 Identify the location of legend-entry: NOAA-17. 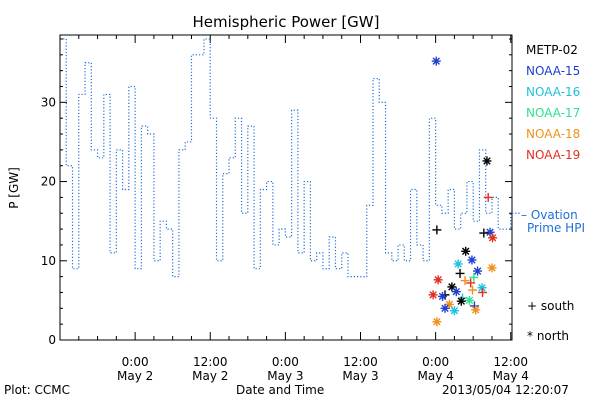
(553, 113).